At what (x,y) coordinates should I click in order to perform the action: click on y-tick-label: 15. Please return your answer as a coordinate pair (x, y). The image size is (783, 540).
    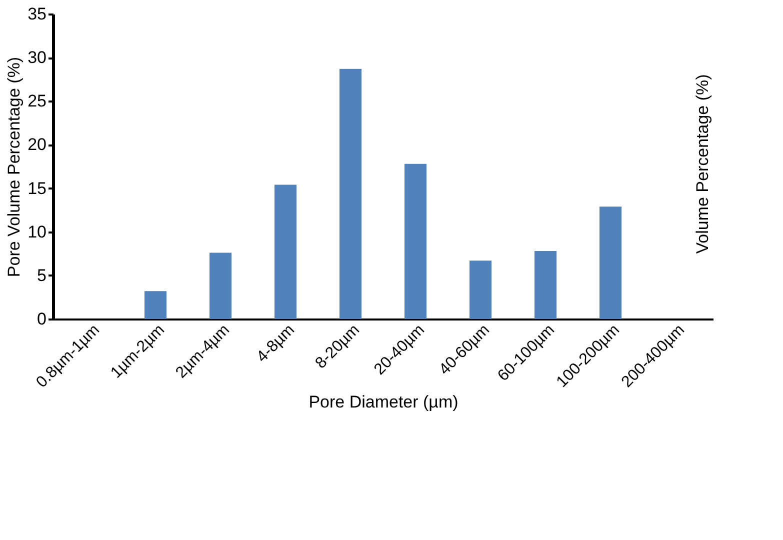
    Looking at the image, I should click on (37, 188).